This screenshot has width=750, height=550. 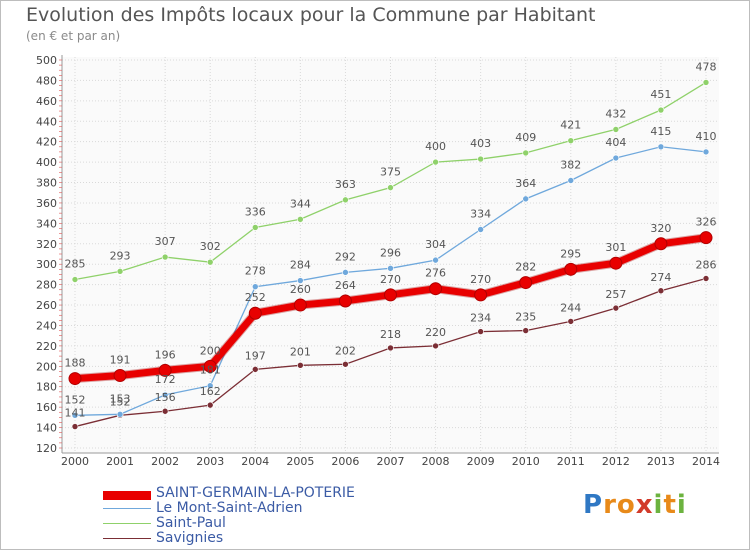 I want to click on y-tick-label: 360, so click(x=46, y=203).